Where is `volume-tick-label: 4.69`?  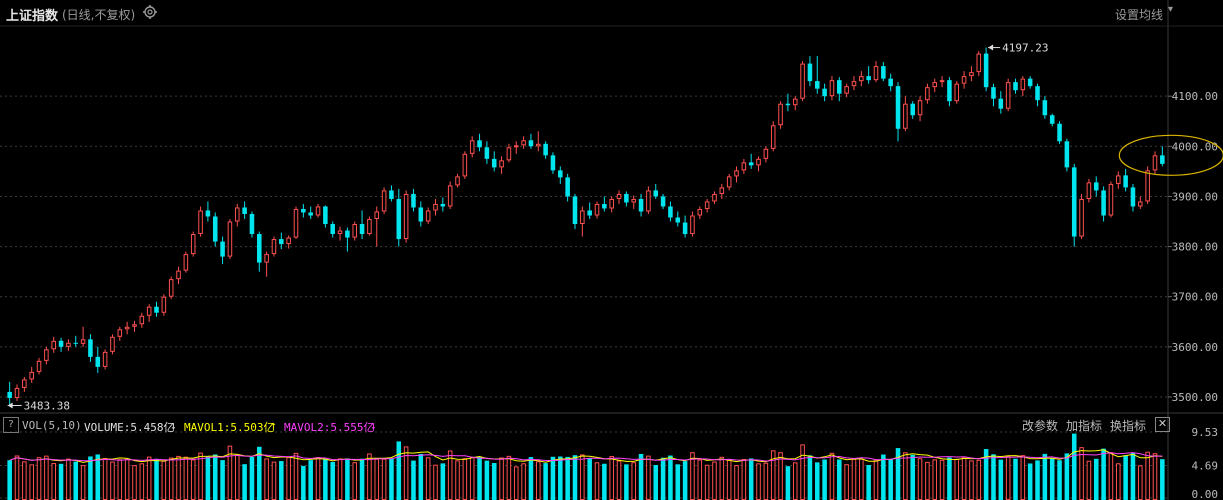
volume-tick-label: 4.69 is located at coordinates (1205, 466).